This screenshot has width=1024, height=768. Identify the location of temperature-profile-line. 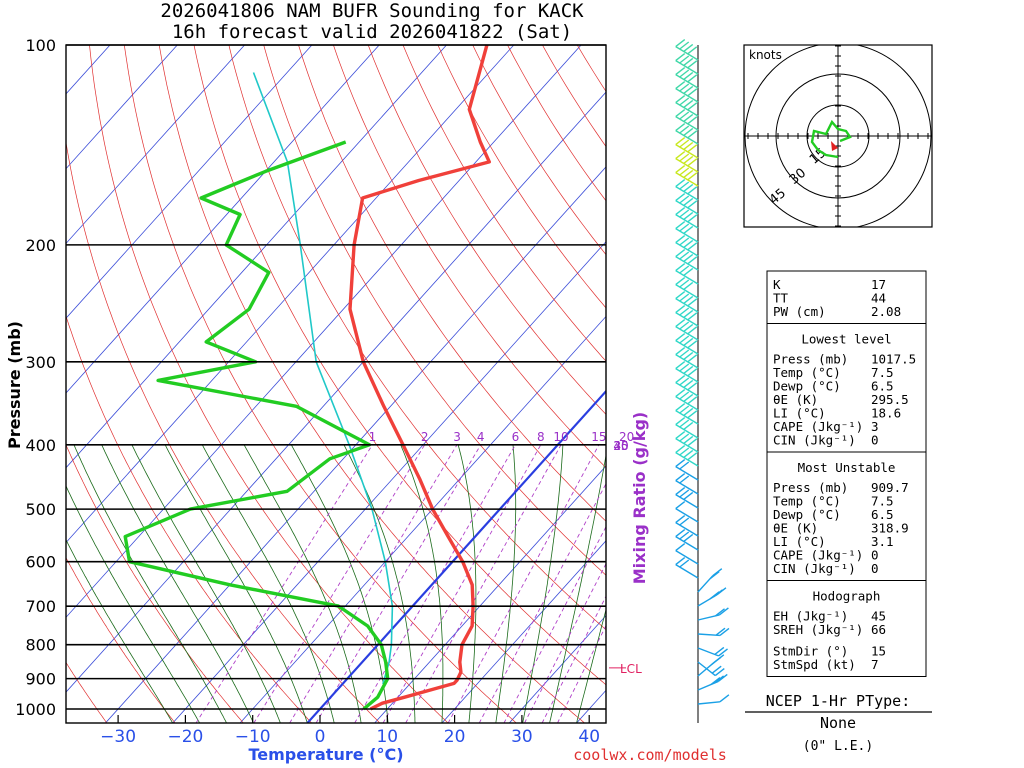
(419, 378).